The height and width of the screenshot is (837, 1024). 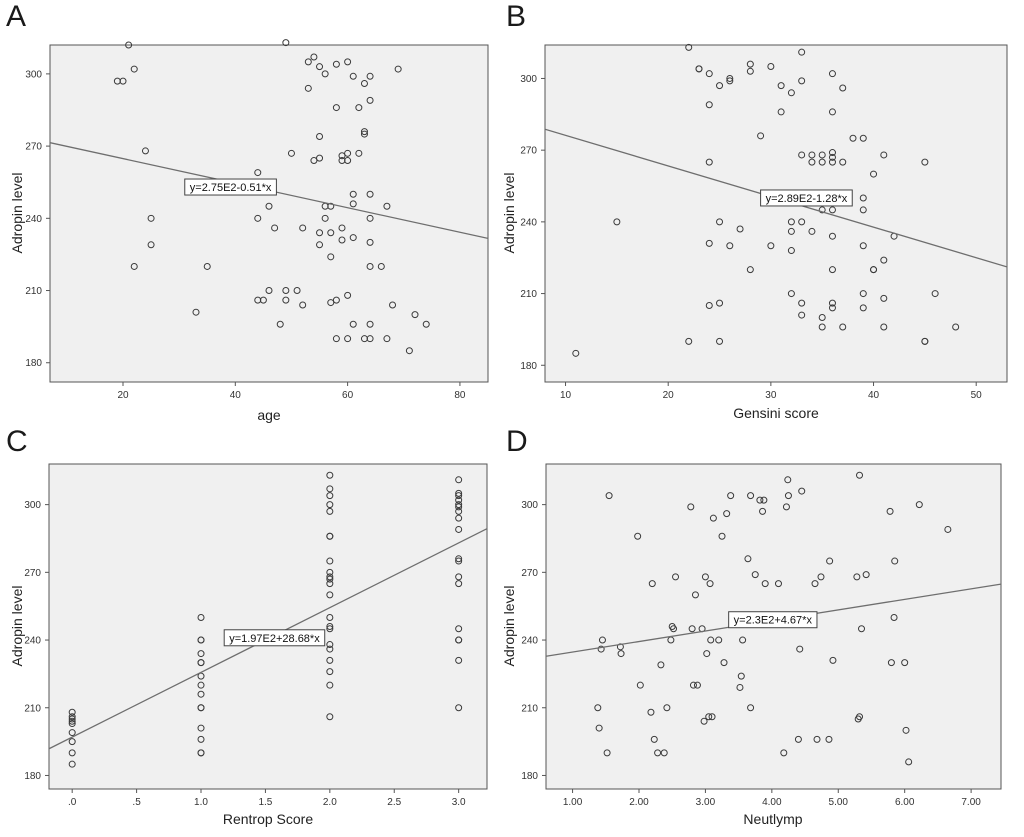 What do you see at coordinates (529, 776) in the screenshot?
I see `y-tick-label-d: 180` at bounding box center [529, 776].